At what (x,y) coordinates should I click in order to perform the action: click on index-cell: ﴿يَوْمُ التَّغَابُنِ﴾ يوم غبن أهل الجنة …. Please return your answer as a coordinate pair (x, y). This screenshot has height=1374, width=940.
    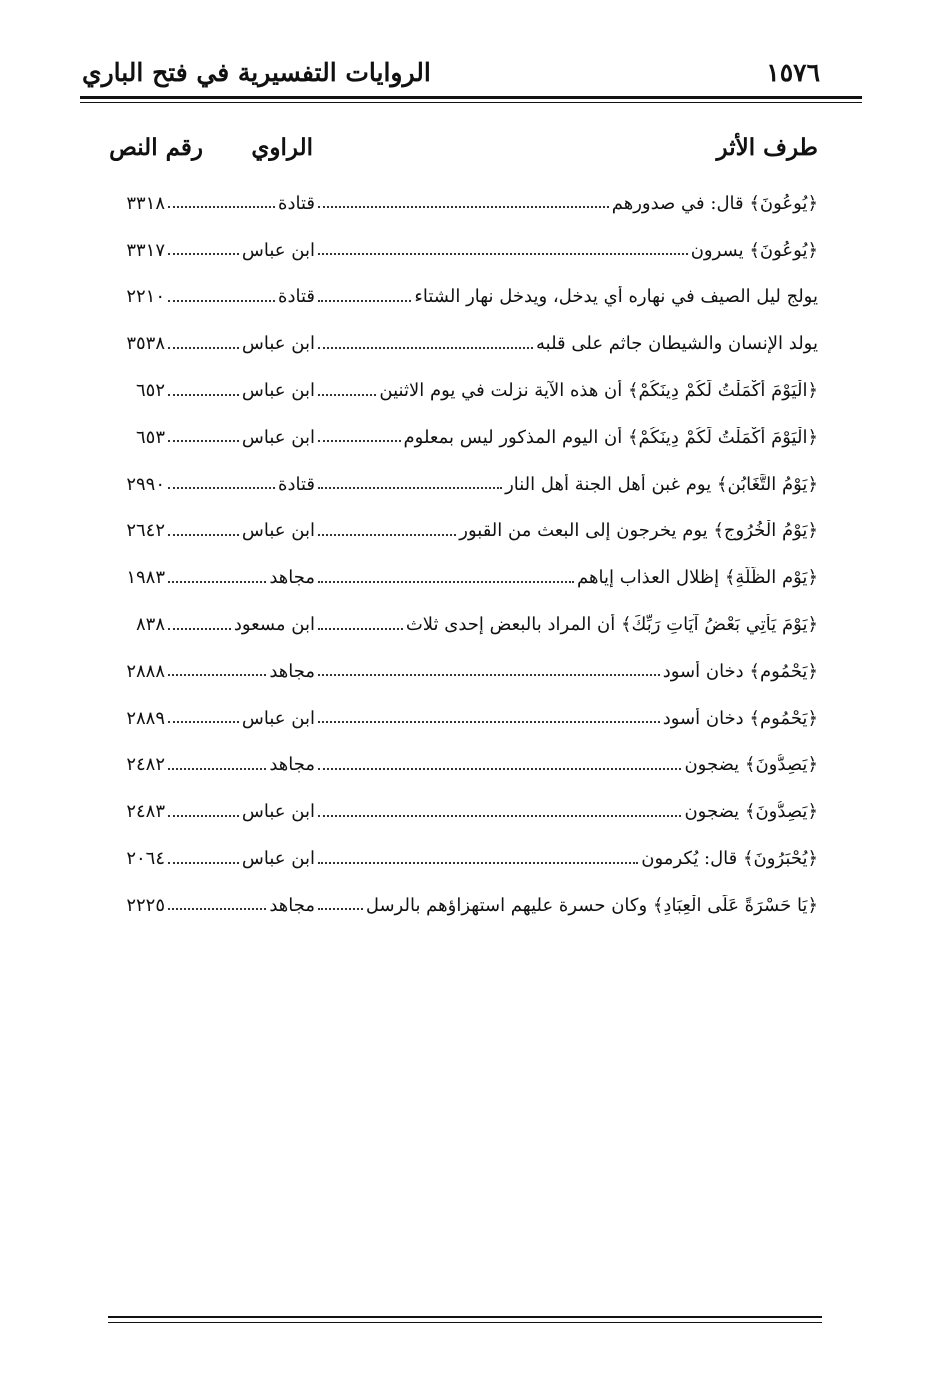
    Looking at the image, I should click on (566, 484).